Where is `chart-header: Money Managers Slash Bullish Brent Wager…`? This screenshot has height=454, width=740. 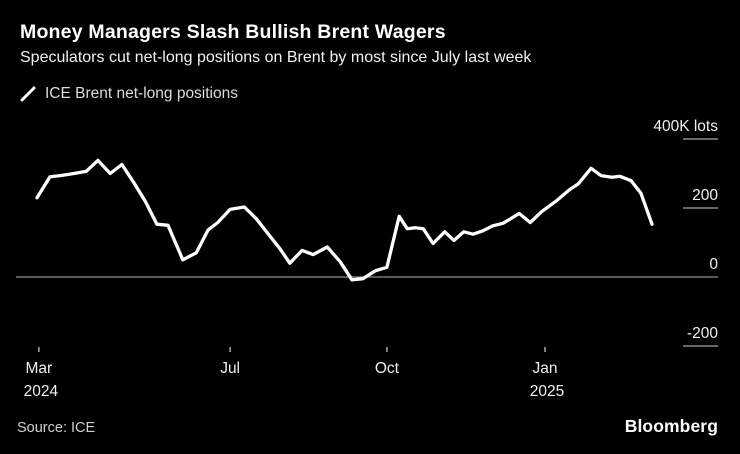
chart-header: Money Managers Slash Bullish Brent Wager… is located at coordinates (275, 44).